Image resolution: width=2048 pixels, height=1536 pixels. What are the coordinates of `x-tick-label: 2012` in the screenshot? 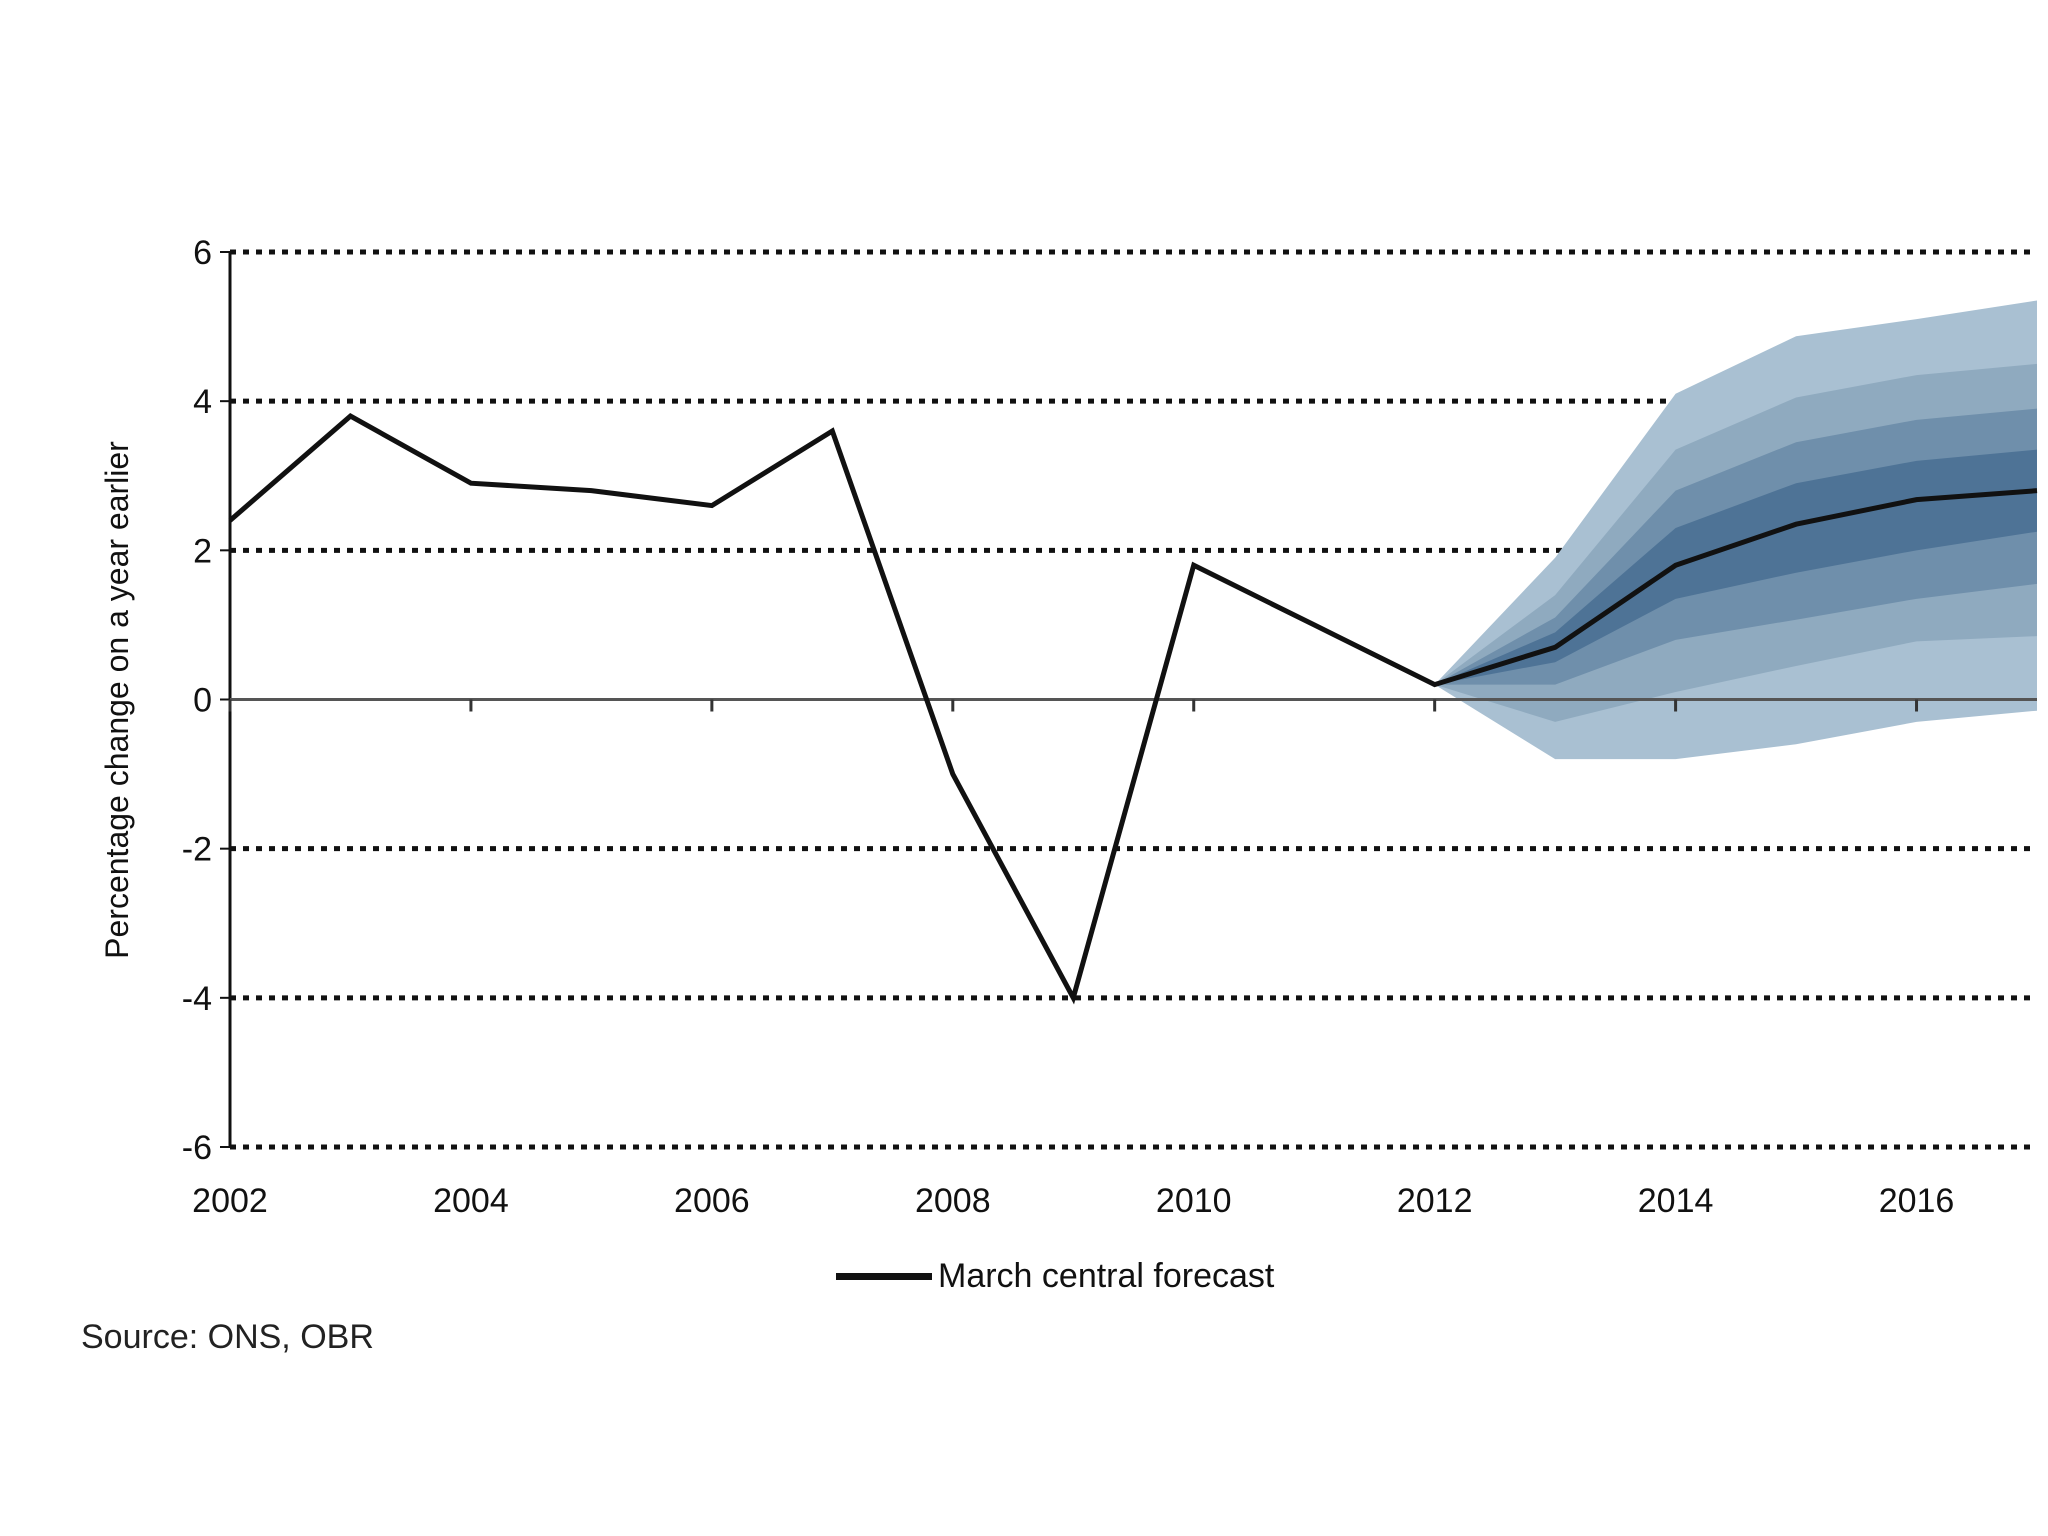 It's located at (1435, 1201).